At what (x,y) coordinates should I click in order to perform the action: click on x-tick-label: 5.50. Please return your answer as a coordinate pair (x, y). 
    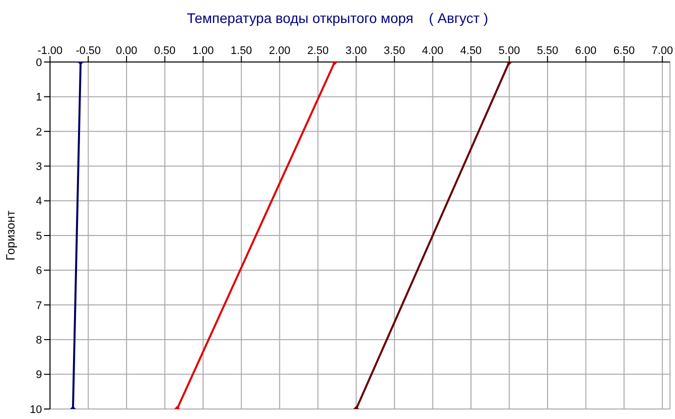
    Looking at the image, I should click on (547, 51).